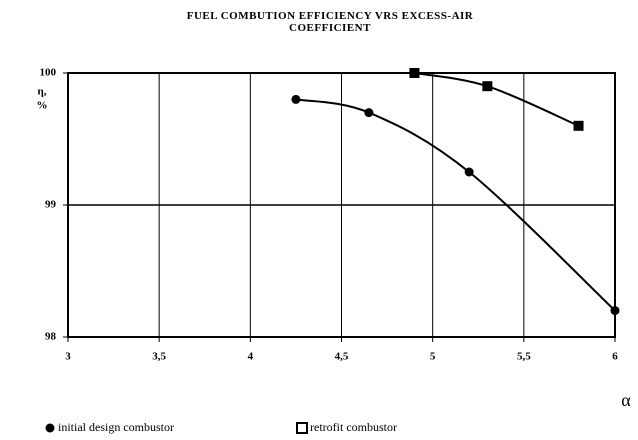  I want to click on x-tick-label: 6, so click(615, 357).